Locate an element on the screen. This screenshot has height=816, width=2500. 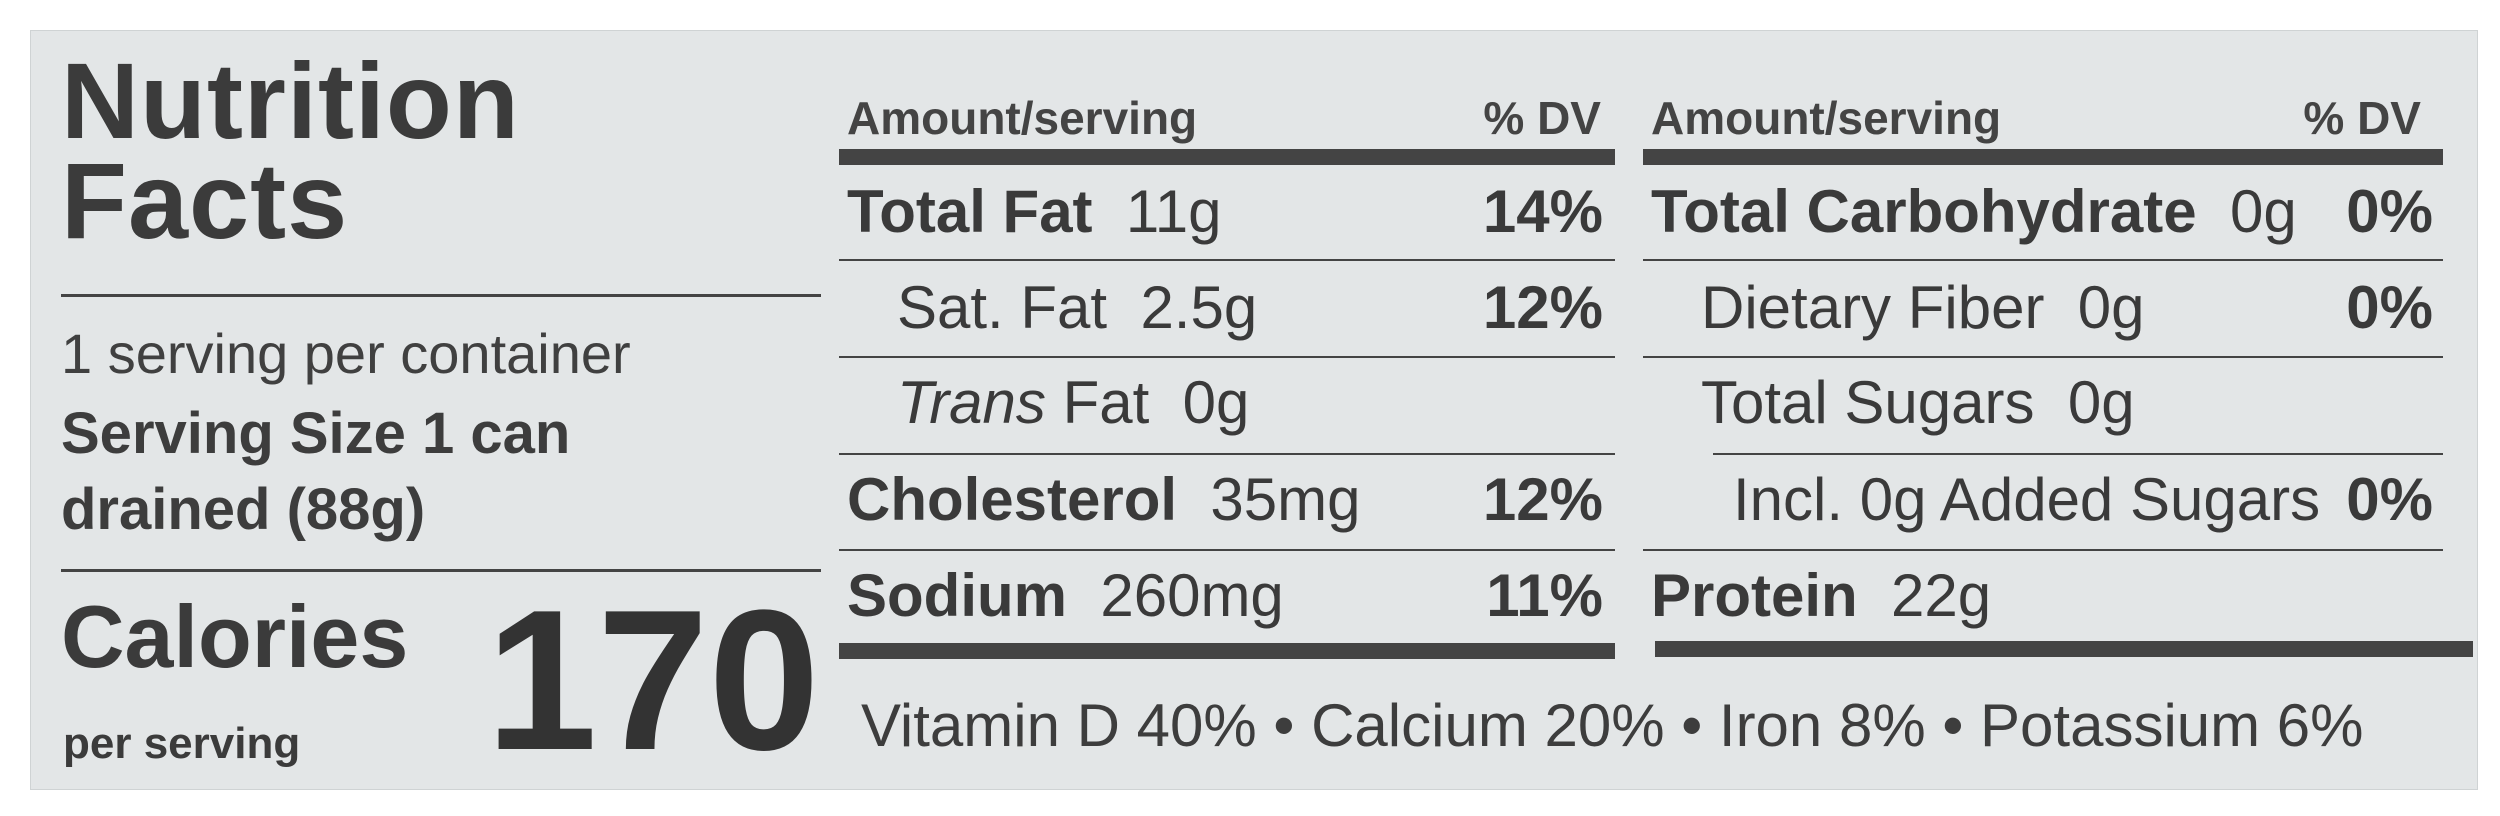
table-row: Total Carbohydrate 0g 0% is located at coordinates (2042, 212).